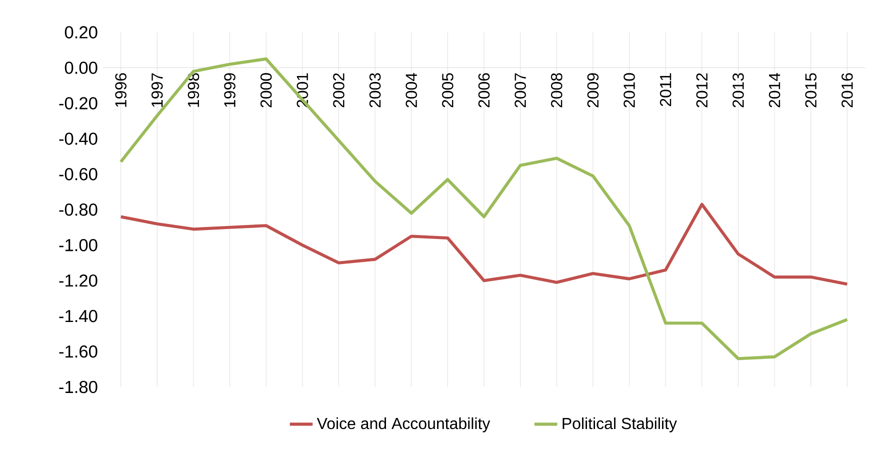 This screenshot has height=466, width=886. Describe the element at coordinates (230, 90) in the screenshot. I see `x-tick-label: 1999` at that location.